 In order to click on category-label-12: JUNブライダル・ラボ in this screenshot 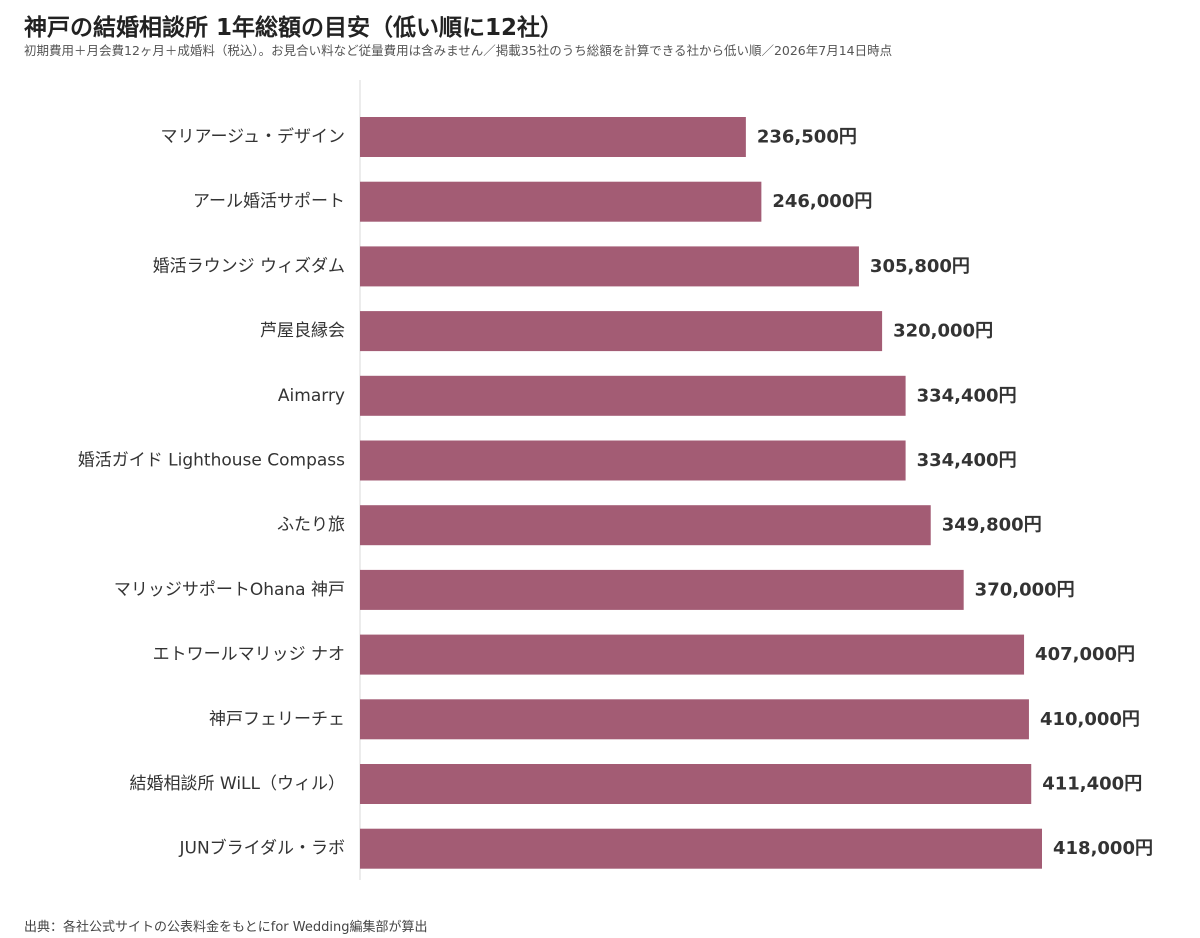, I will do `click(262, 848)`.